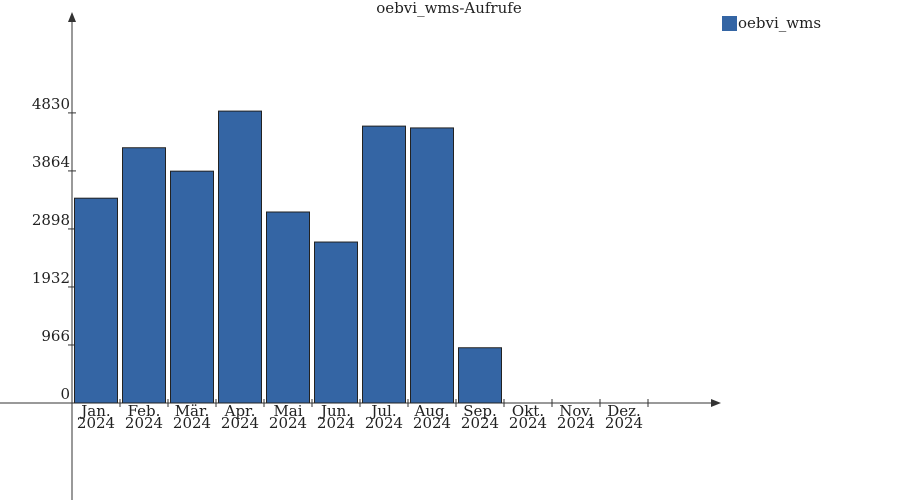 This screenshot has width=900, height=500. Describe the element at coordinates (432, 417) in the screenshot. I see `x-tick-label: Aug. 2024` at that location.